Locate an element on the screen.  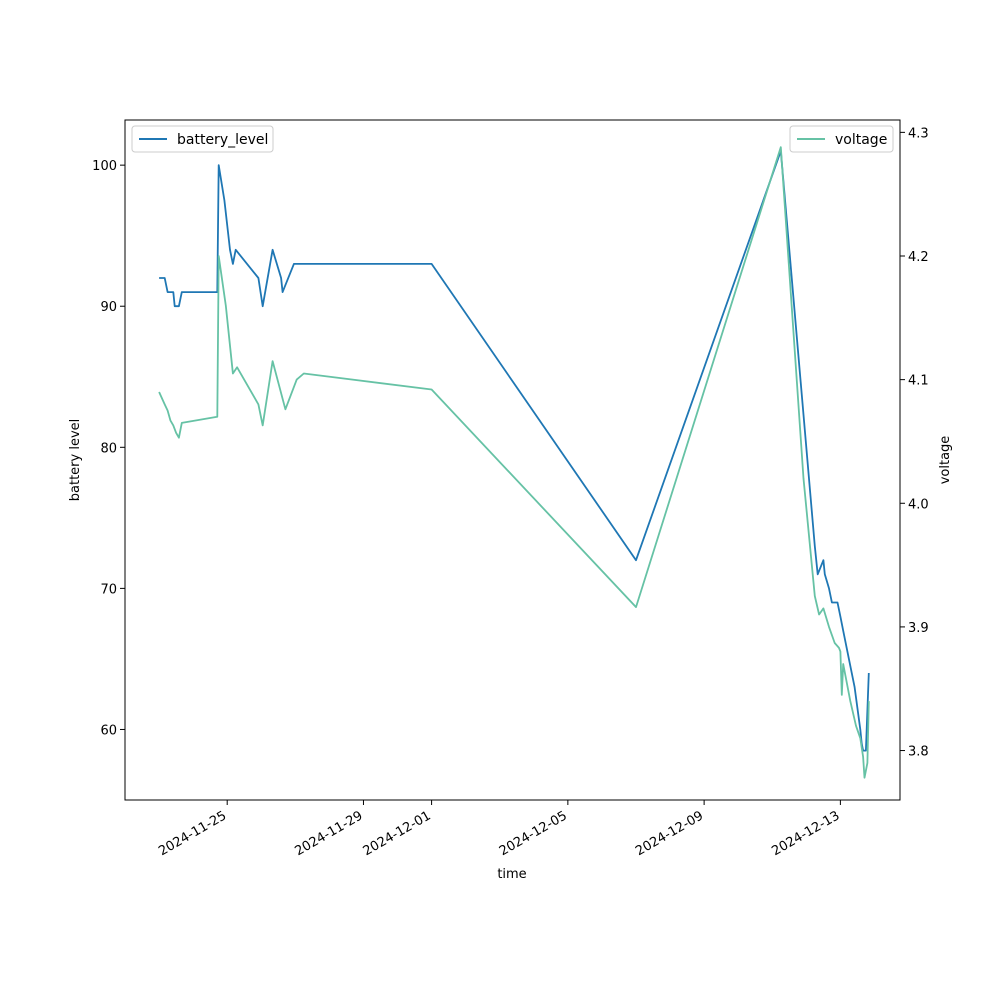
legend-label-voltage: voltage is located at coordinates (861, 140).